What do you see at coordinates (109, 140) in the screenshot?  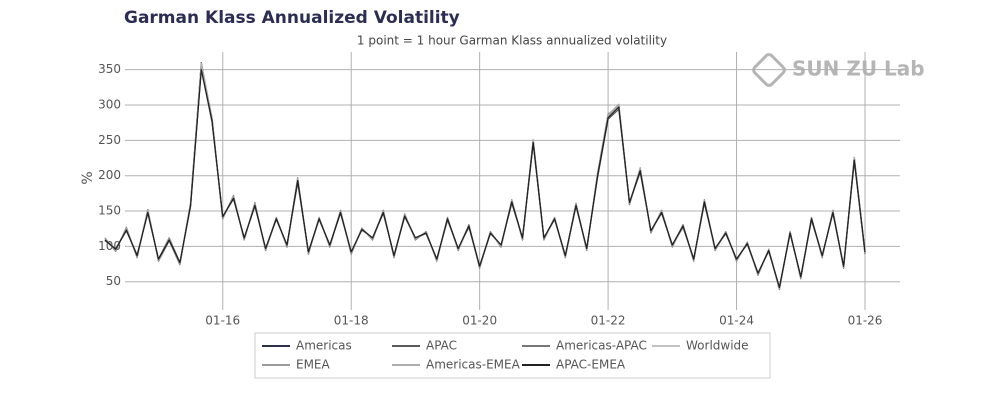 I see `y-tick-label: 250` at bounding box center [109, 140].